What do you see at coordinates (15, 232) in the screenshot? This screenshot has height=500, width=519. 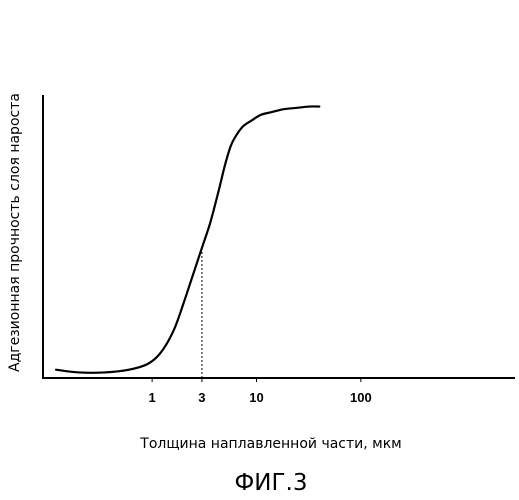 I see `y-axis-title: Адгезионная прочность слоя нароста` at bounding box center [15, 232].